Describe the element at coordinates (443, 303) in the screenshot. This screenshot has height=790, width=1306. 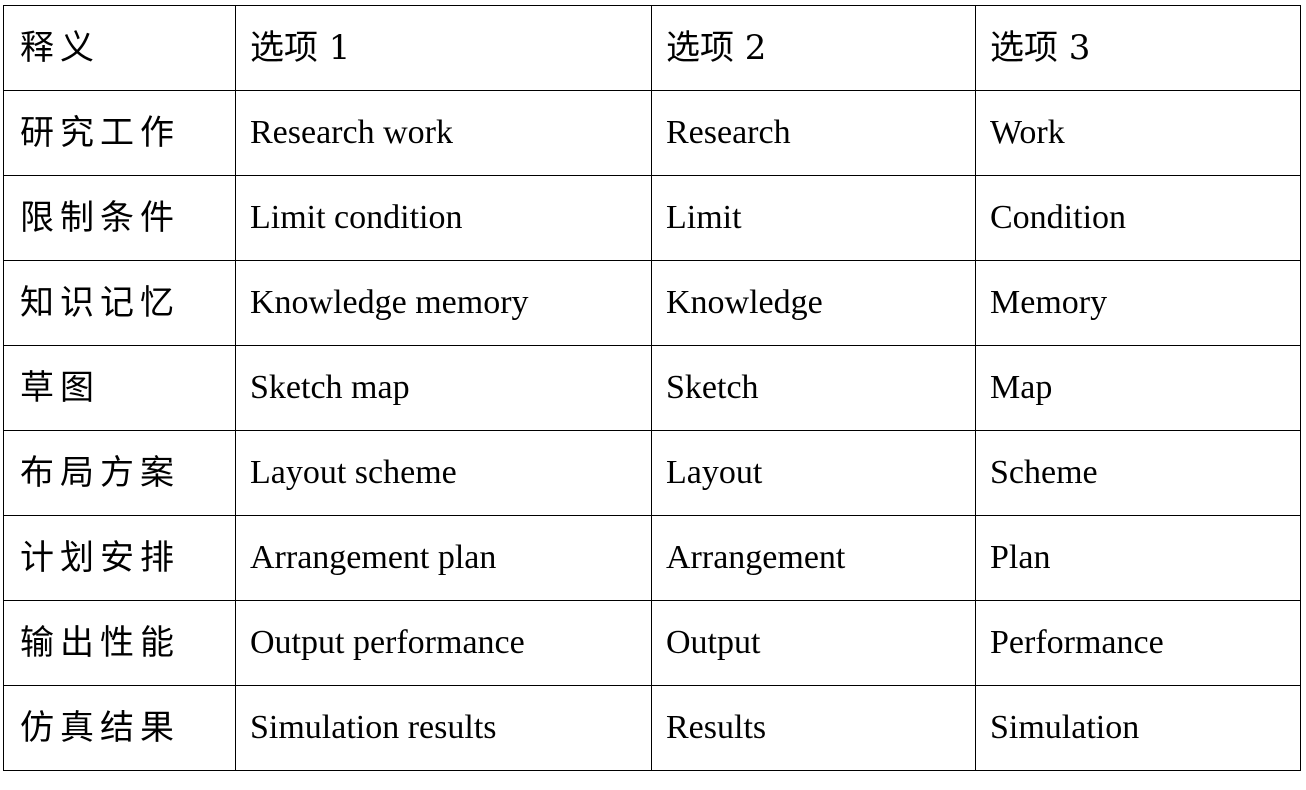
I see `option-1-cell: Knowledge memory` at that location.